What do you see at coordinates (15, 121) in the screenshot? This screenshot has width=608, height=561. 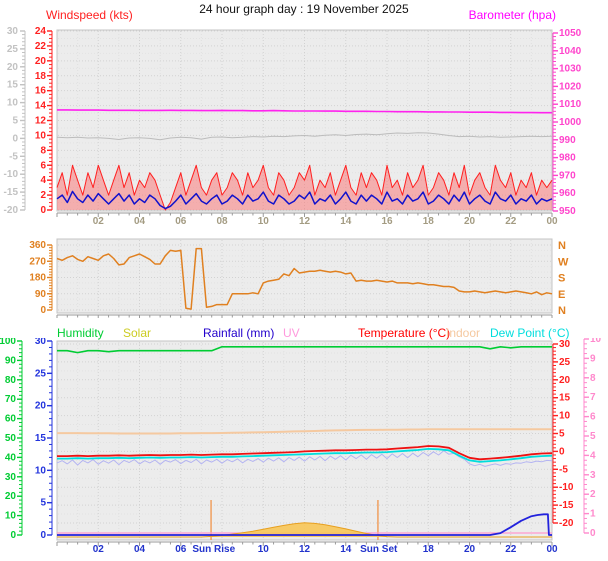 I see `gray-tick-label: 5` at bounding box center [15, 121].